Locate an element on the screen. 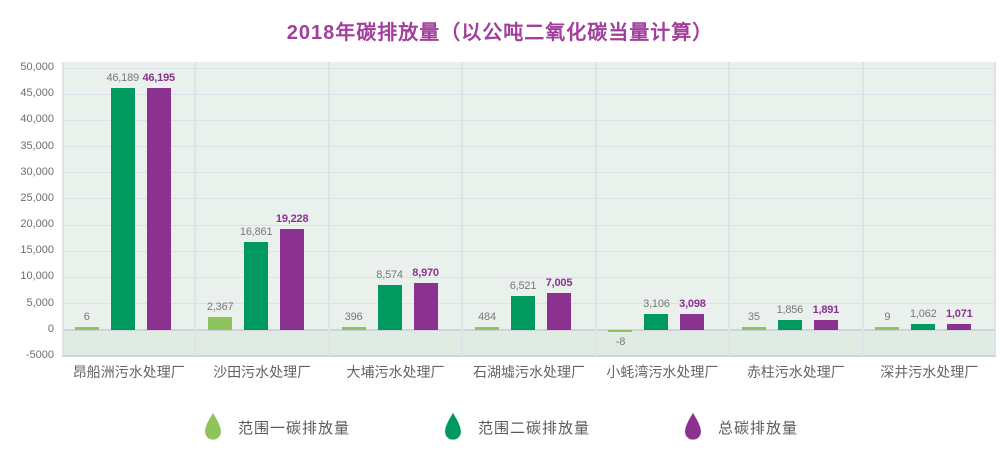  legend-item: 范围二碳排放量 is located at coordinates (516, 427).